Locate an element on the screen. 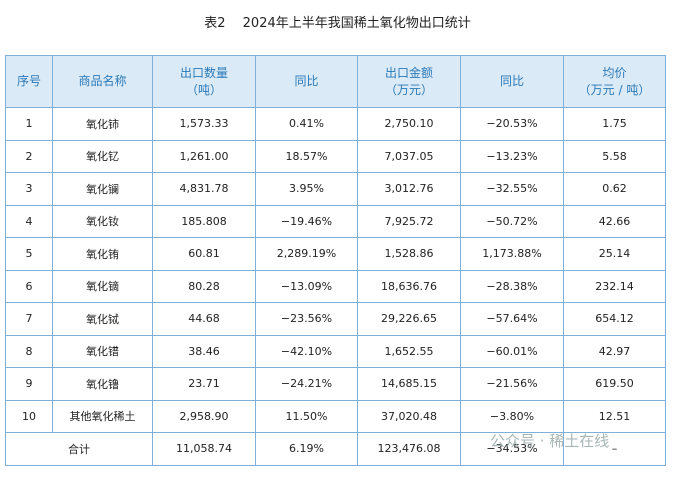 The height and width of the screenshot is (477, 675). total-cell: – is located at coordinates (614, 449).